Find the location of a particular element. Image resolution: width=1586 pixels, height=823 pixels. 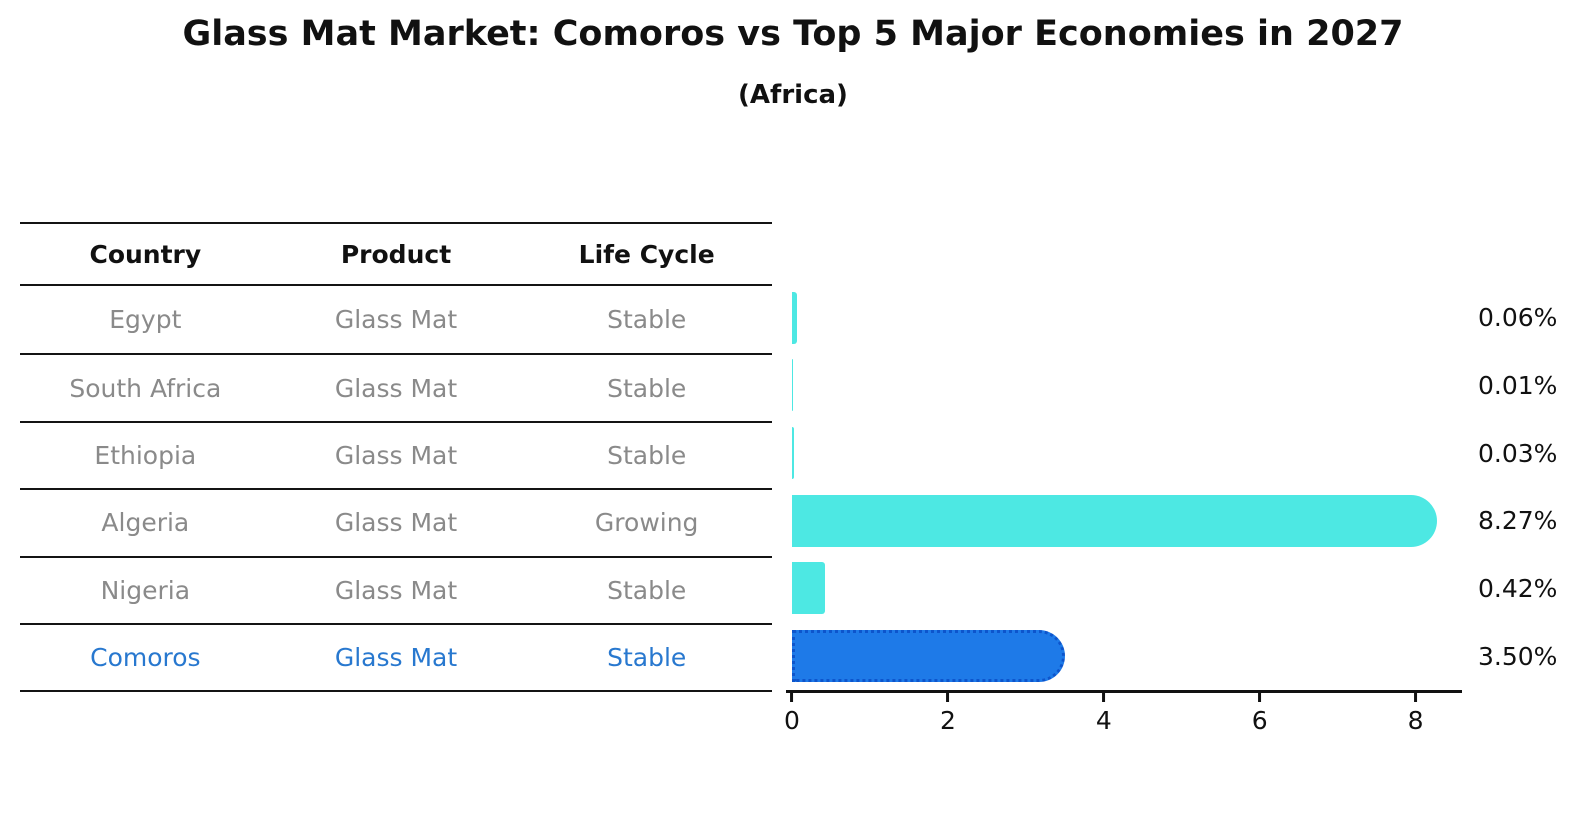

cell-country: Comoros is located at coordinates (145, 658).